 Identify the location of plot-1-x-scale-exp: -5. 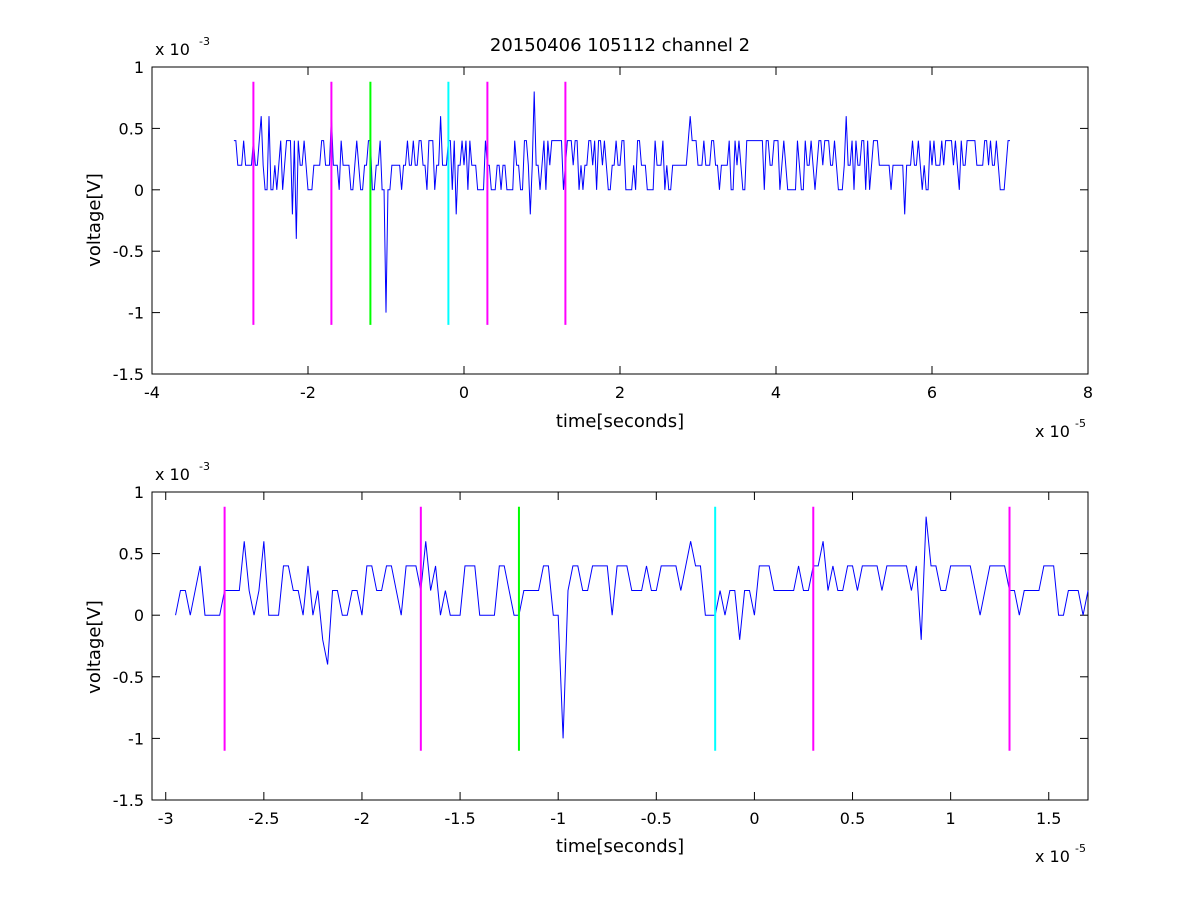
(1080, 423).